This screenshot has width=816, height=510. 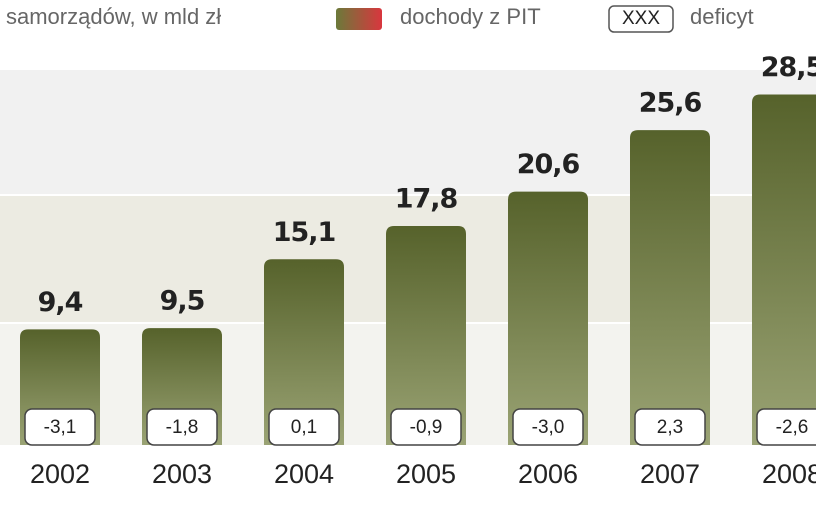 I want to click on deficit-label: 0,1, so click(x=304, y=427).